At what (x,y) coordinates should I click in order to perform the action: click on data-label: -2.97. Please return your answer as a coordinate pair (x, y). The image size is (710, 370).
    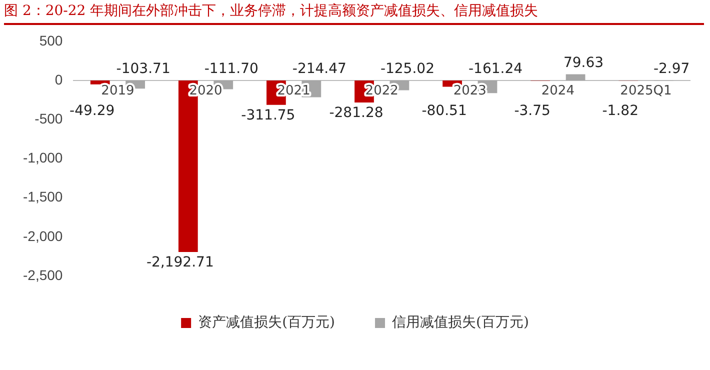
    Looking at the image, I should click on (671, 69).